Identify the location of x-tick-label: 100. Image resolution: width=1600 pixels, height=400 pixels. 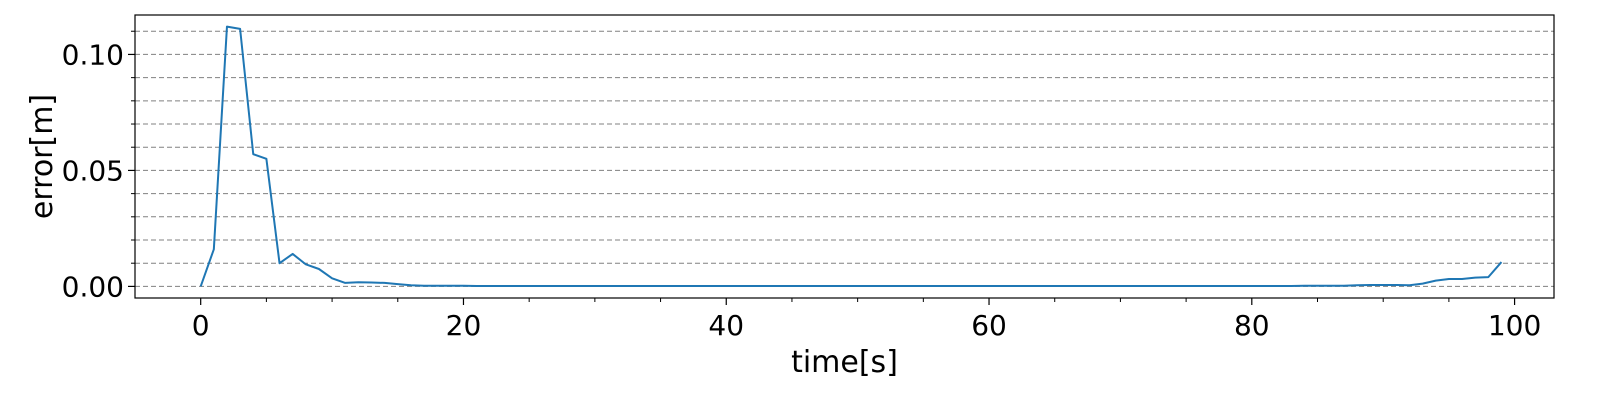
(1514, 325).